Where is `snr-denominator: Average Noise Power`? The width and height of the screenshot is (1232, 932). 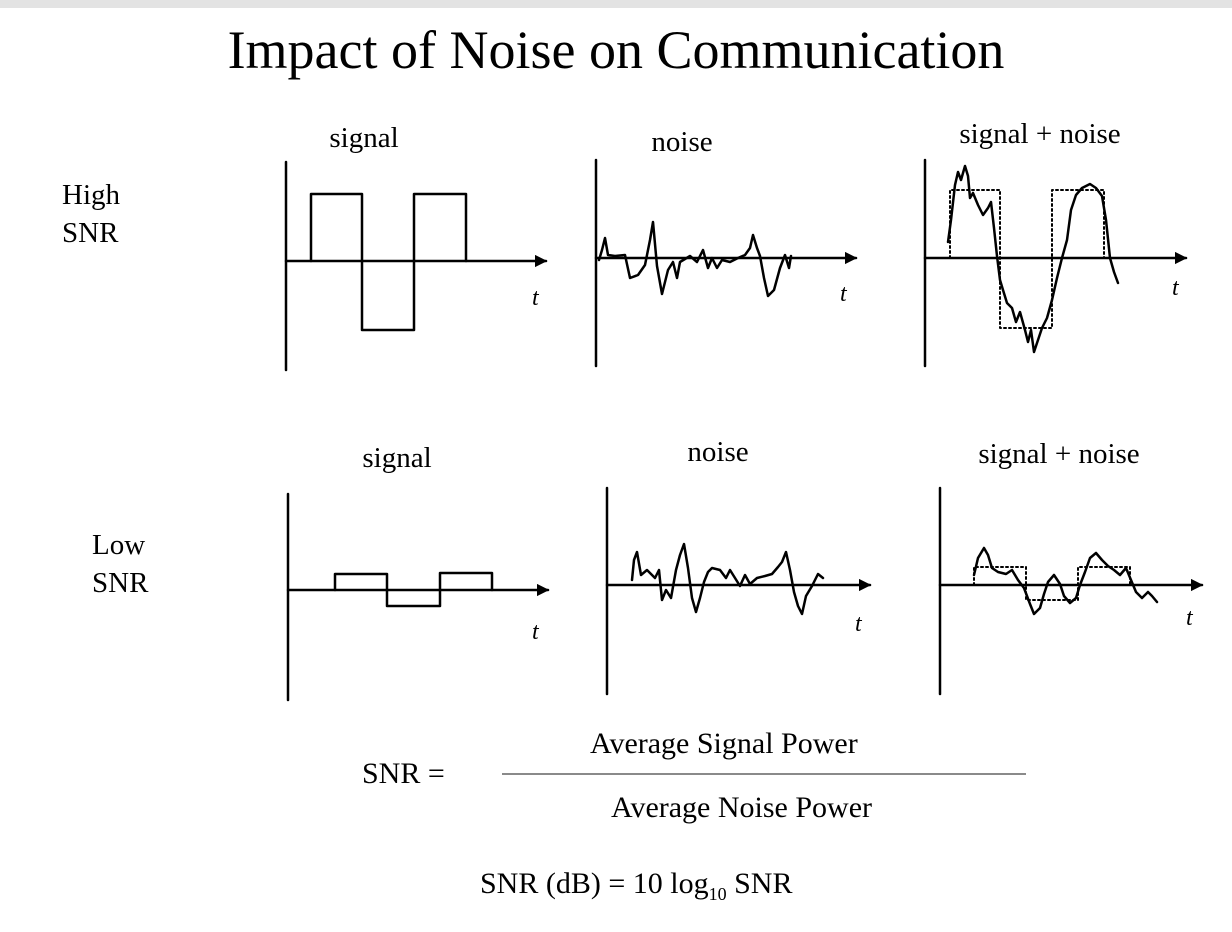 snr-denominator: Average Noise Power is located at coordinates (742, 807).